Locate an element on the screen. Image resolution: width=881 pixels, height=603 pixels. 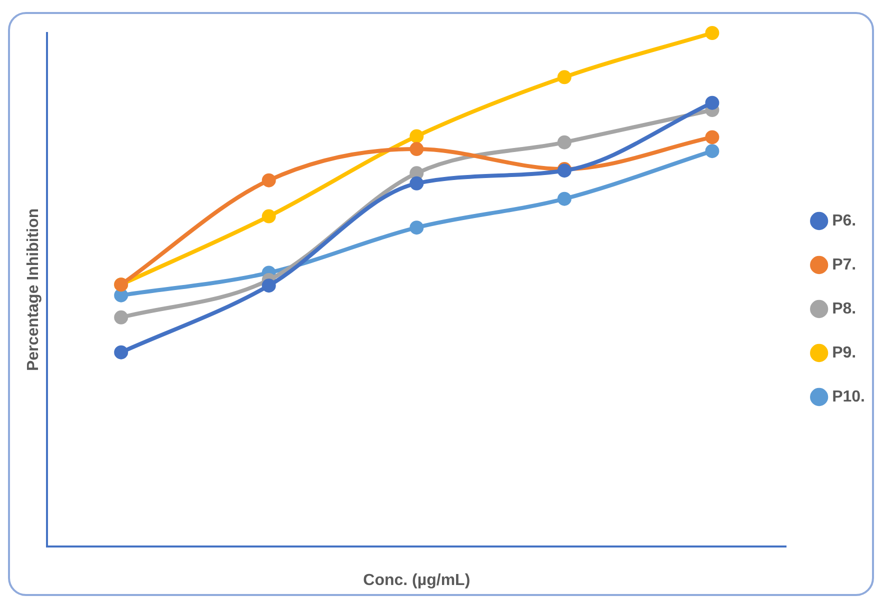
legend-label: P8. is located at coordinates (844, 309).